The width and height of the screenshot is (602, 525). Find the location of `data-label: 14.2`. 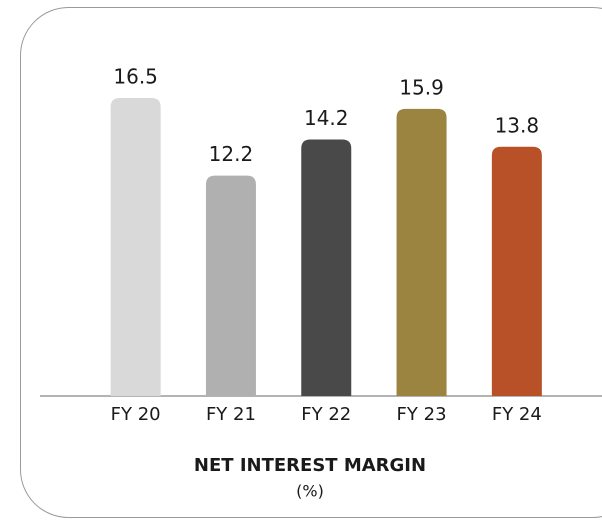

data-label: 14.2 is located at coordinates (326, 118).